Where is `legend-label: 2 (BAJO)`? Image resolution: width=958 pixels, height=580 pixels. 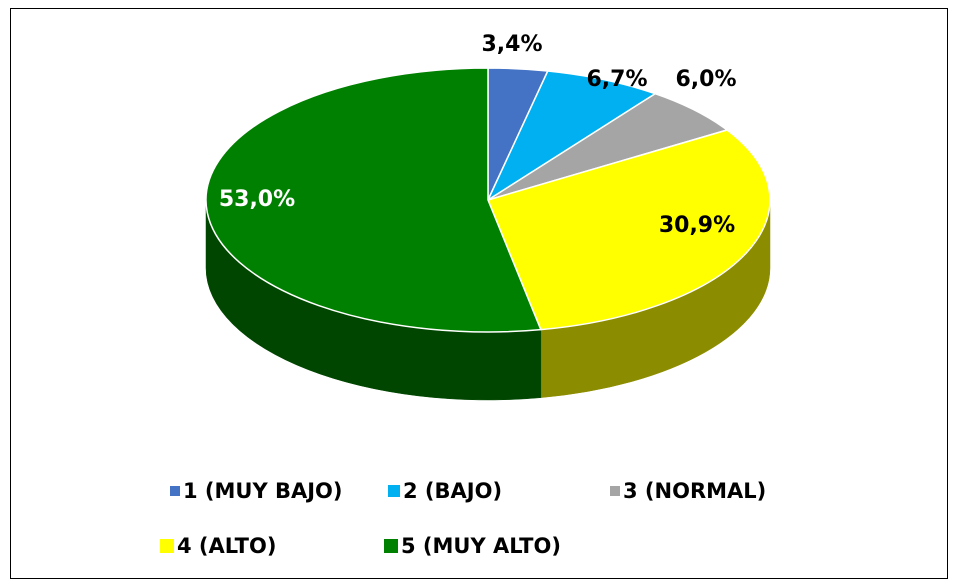
legend-label: 2 (BAJO) is located at coordinates (452, 491).